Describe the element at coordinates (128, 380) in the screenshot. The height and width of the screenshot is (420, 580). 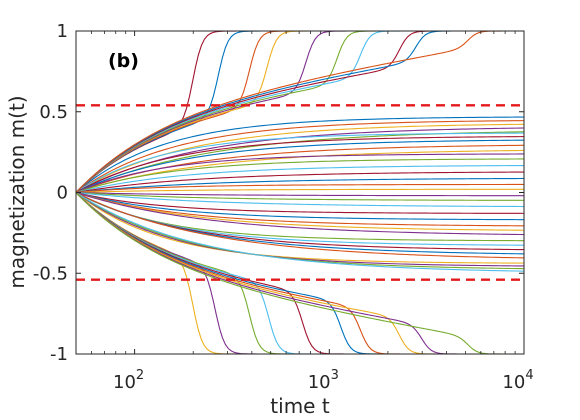
I see `x-tick-label: 10²` at that location.